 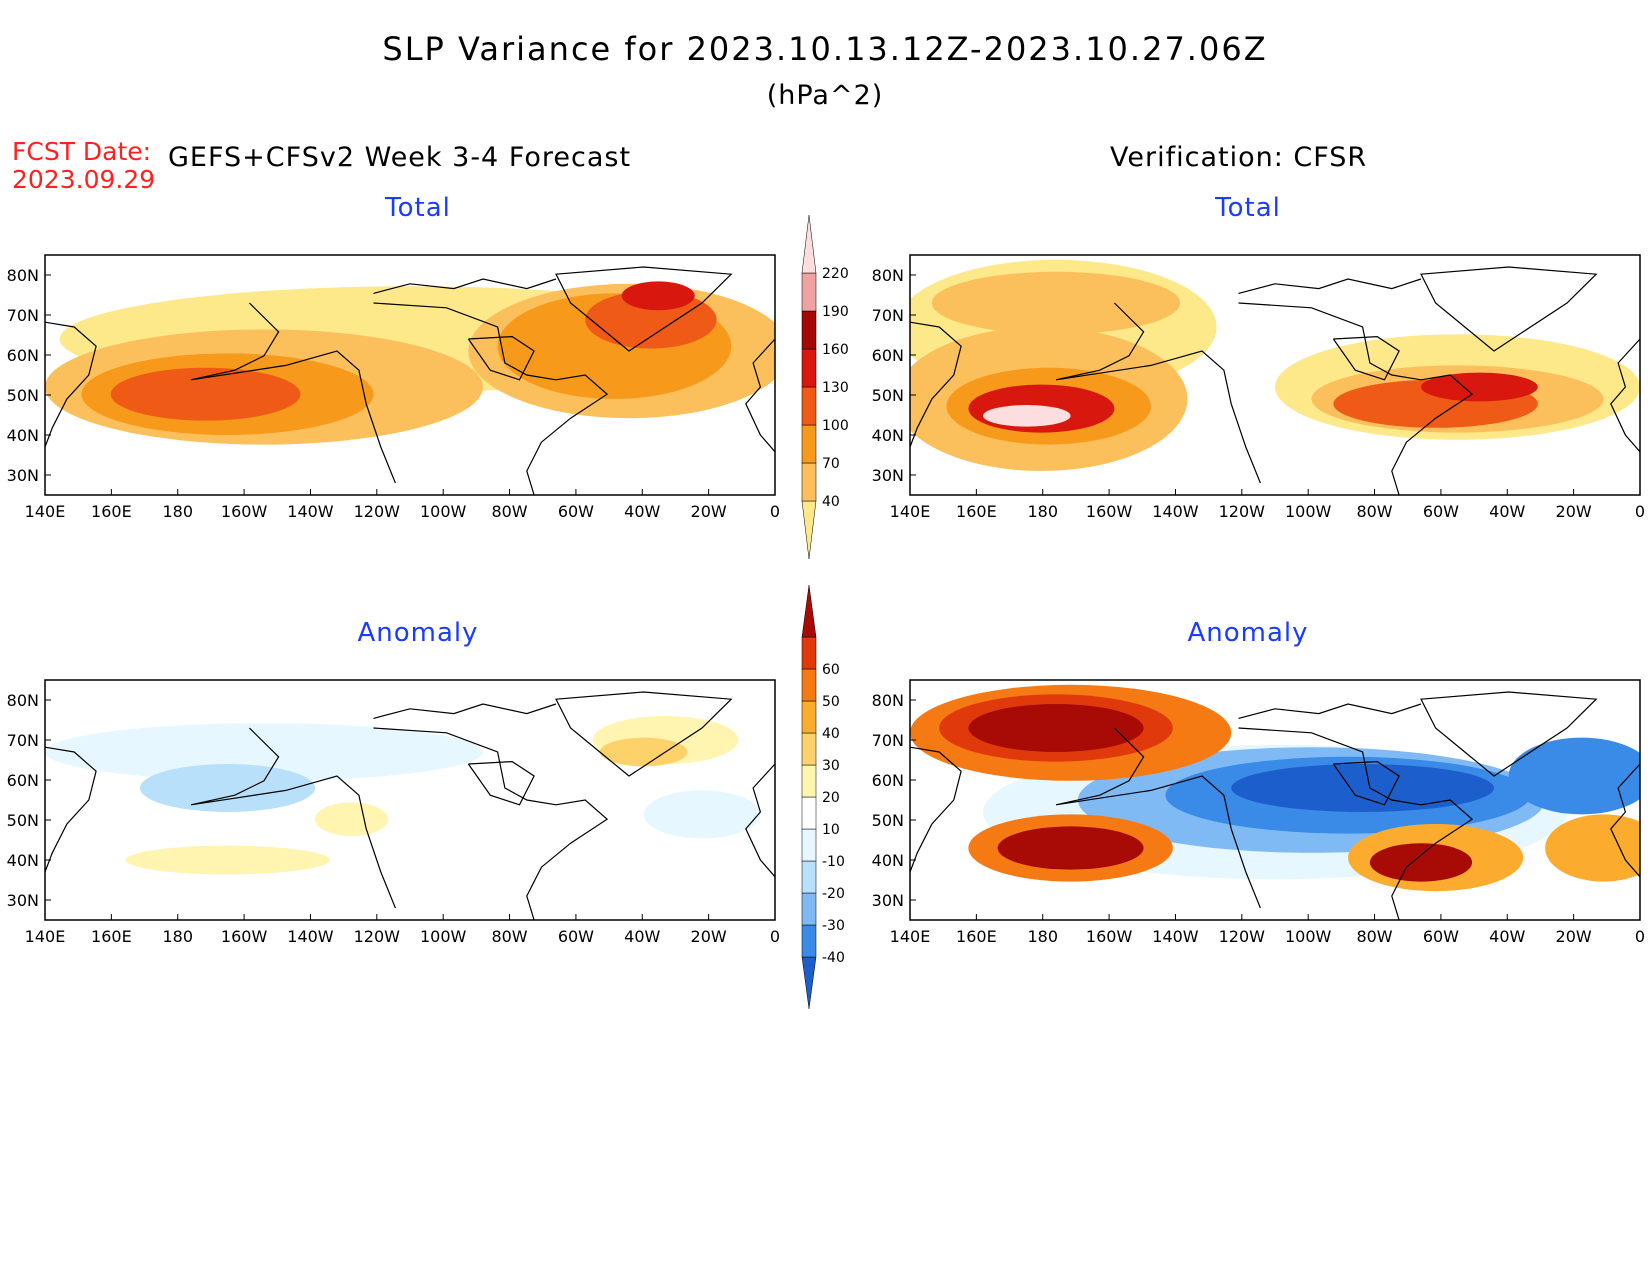 What do you see at coordinates (823, 797) in the screenshot?
I see `anomaly-colorbar: -40 -30 -20 -10 10 20 30 40 50 60` at bounding box center [823, 797].